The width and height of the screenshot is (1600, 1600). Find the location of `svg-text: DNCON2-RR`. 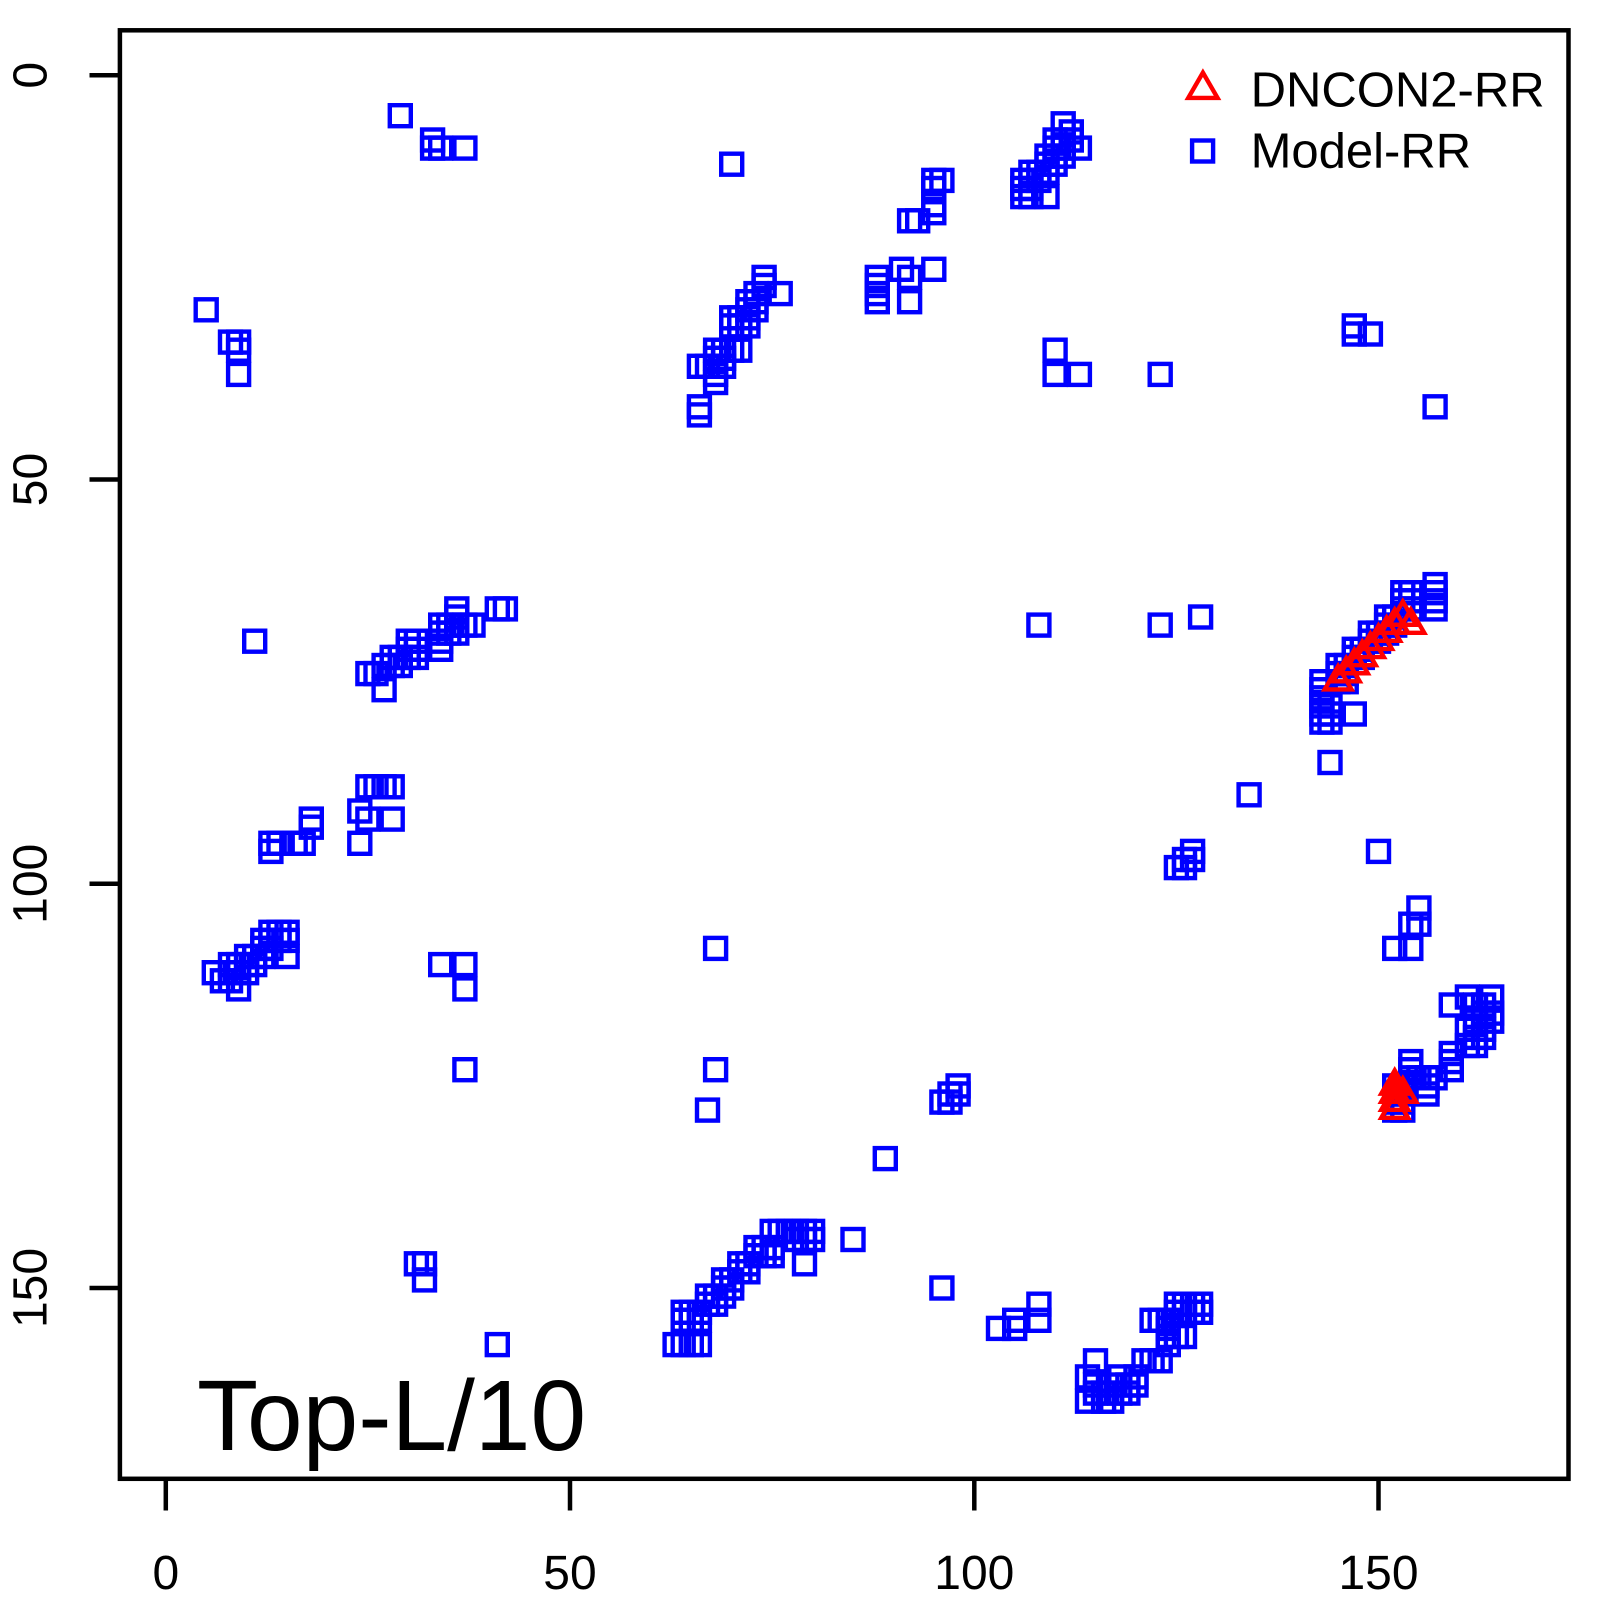

svg-text: DNCON2-RR is located at coordinates (1398, 91).